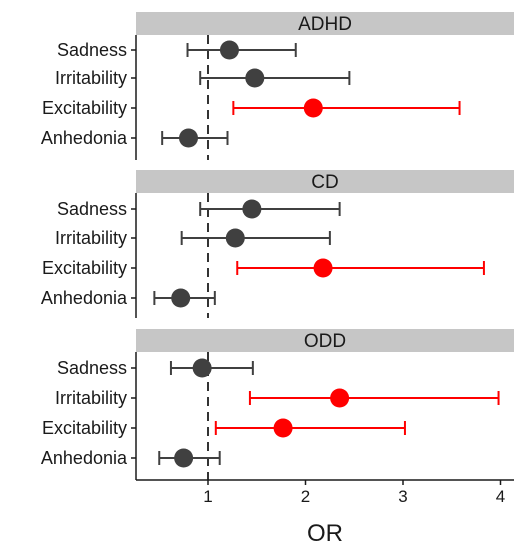 The width and height of the screenshot is (514, 549). I want to click on x-tick-label: 1, so click(207, 496).